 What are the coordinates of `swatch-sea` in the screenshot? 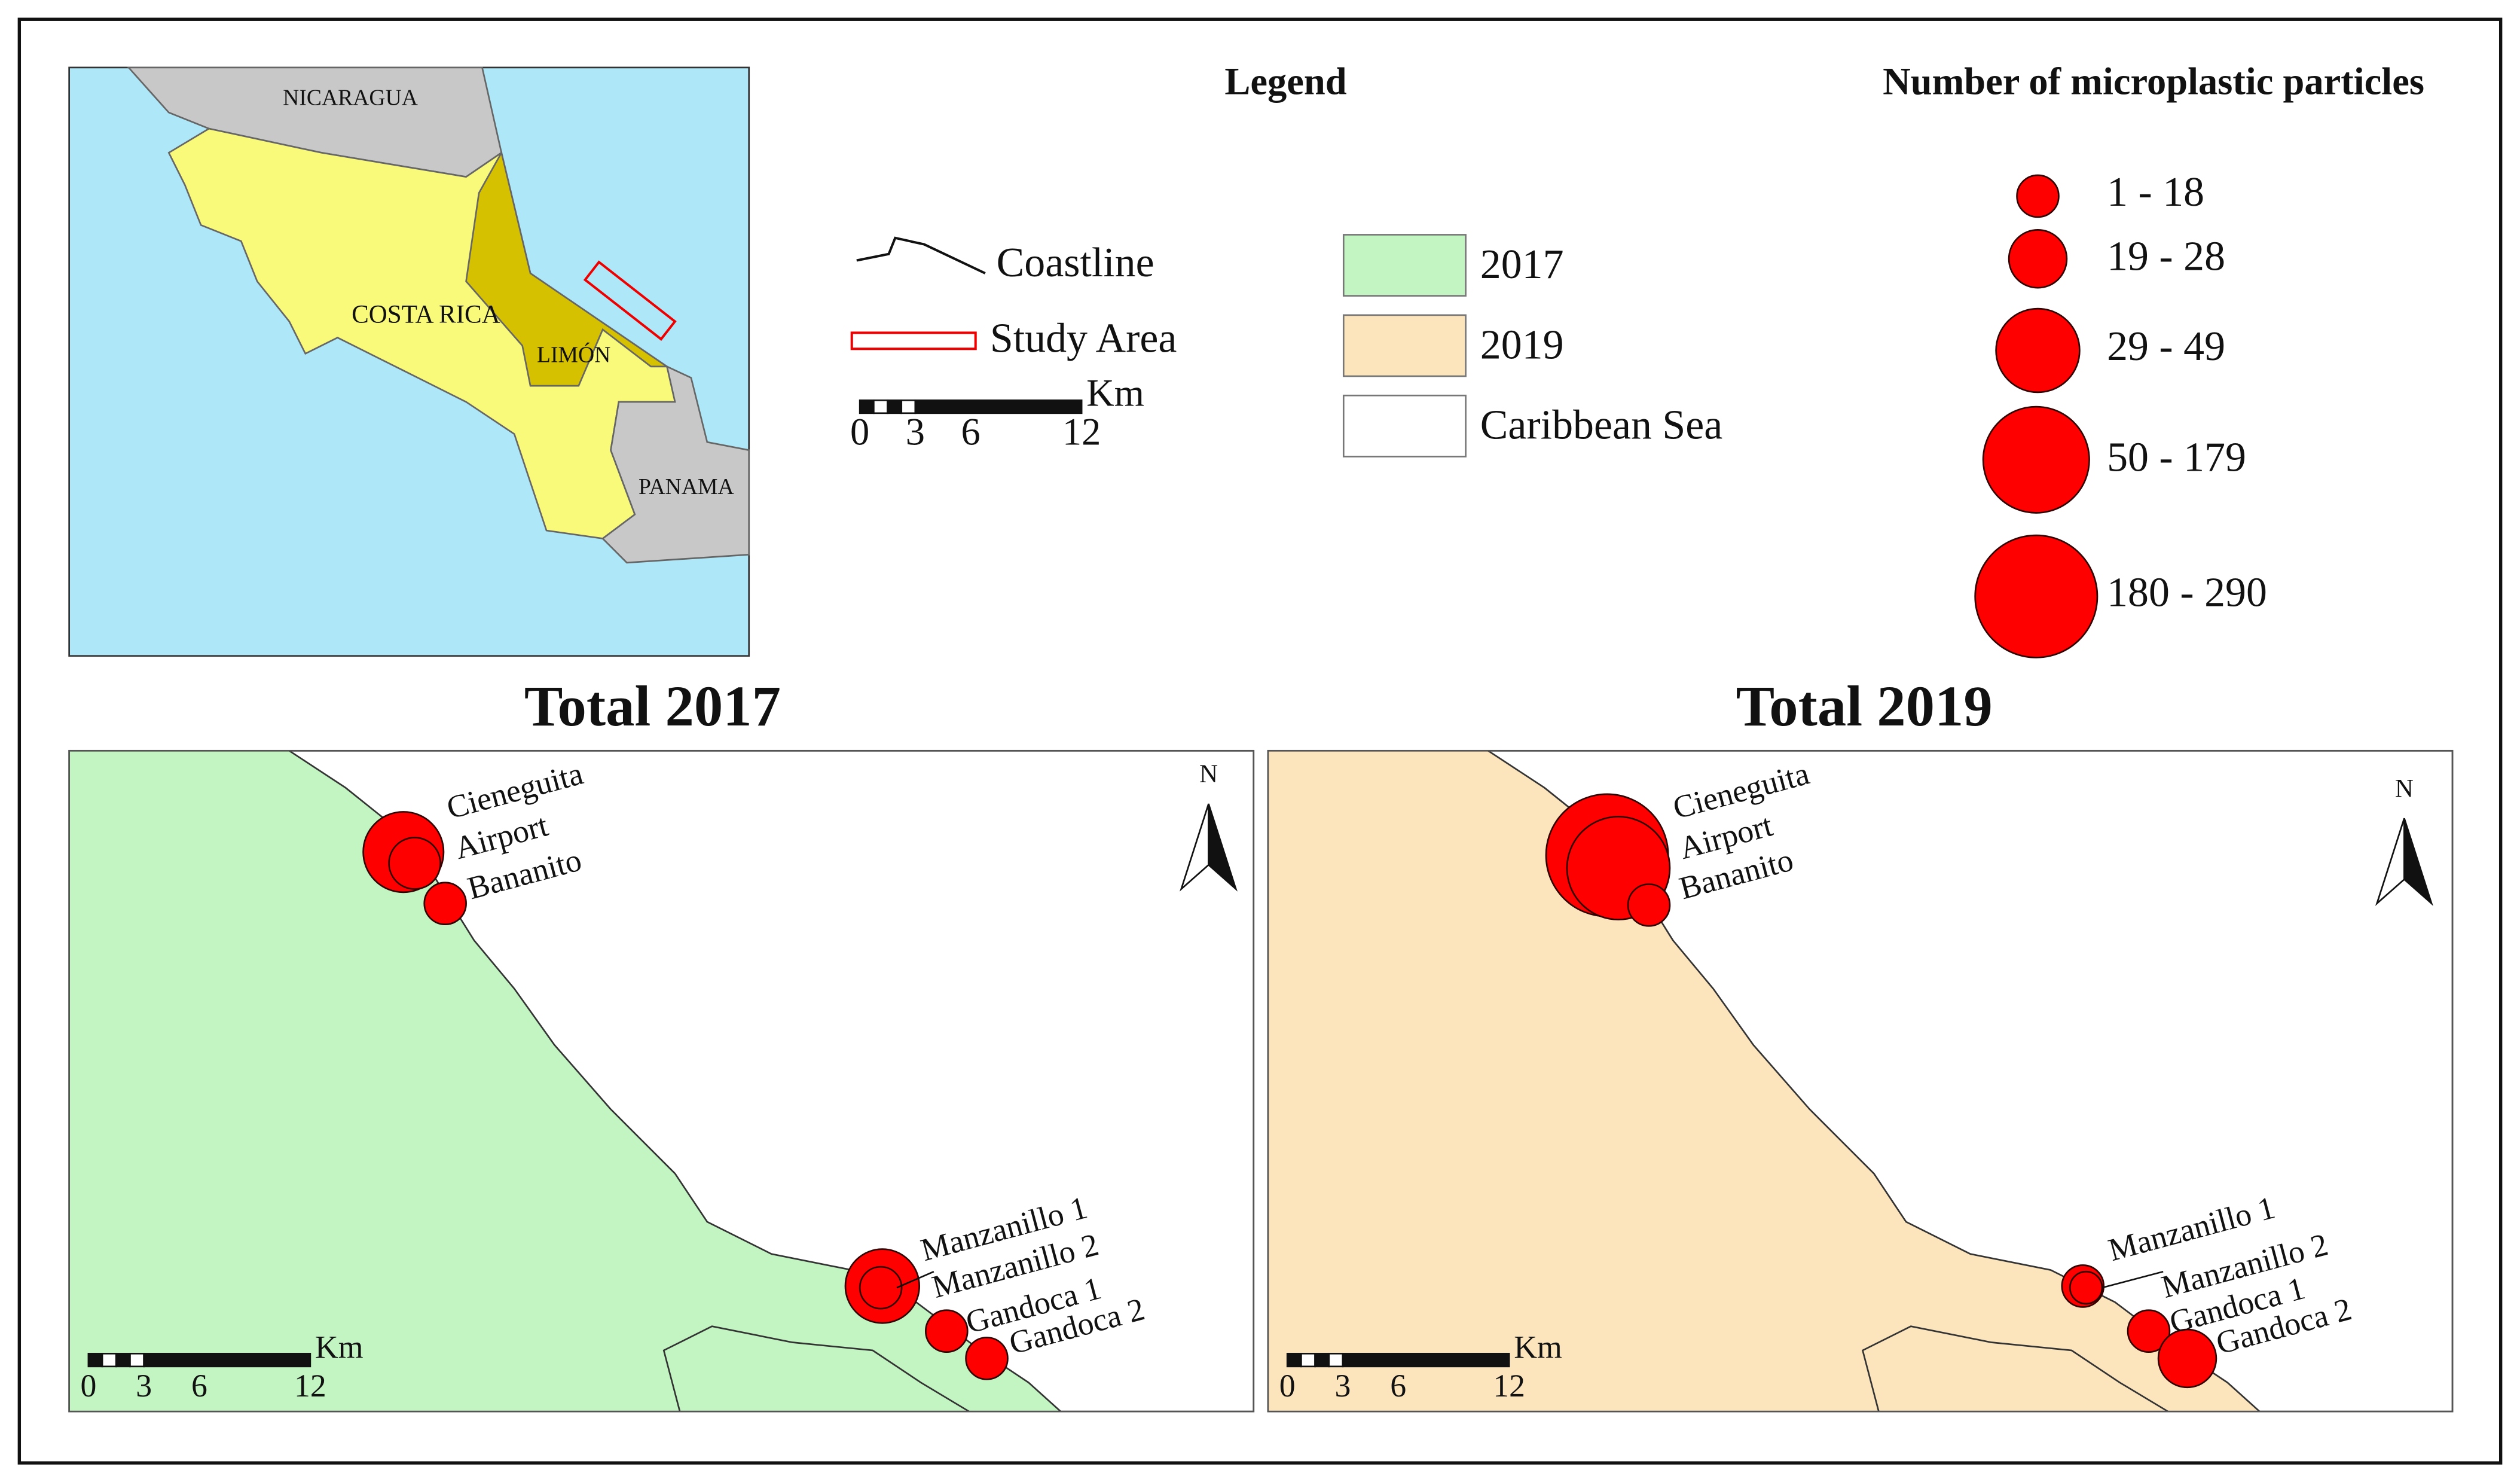 It's located at (1404, 426).